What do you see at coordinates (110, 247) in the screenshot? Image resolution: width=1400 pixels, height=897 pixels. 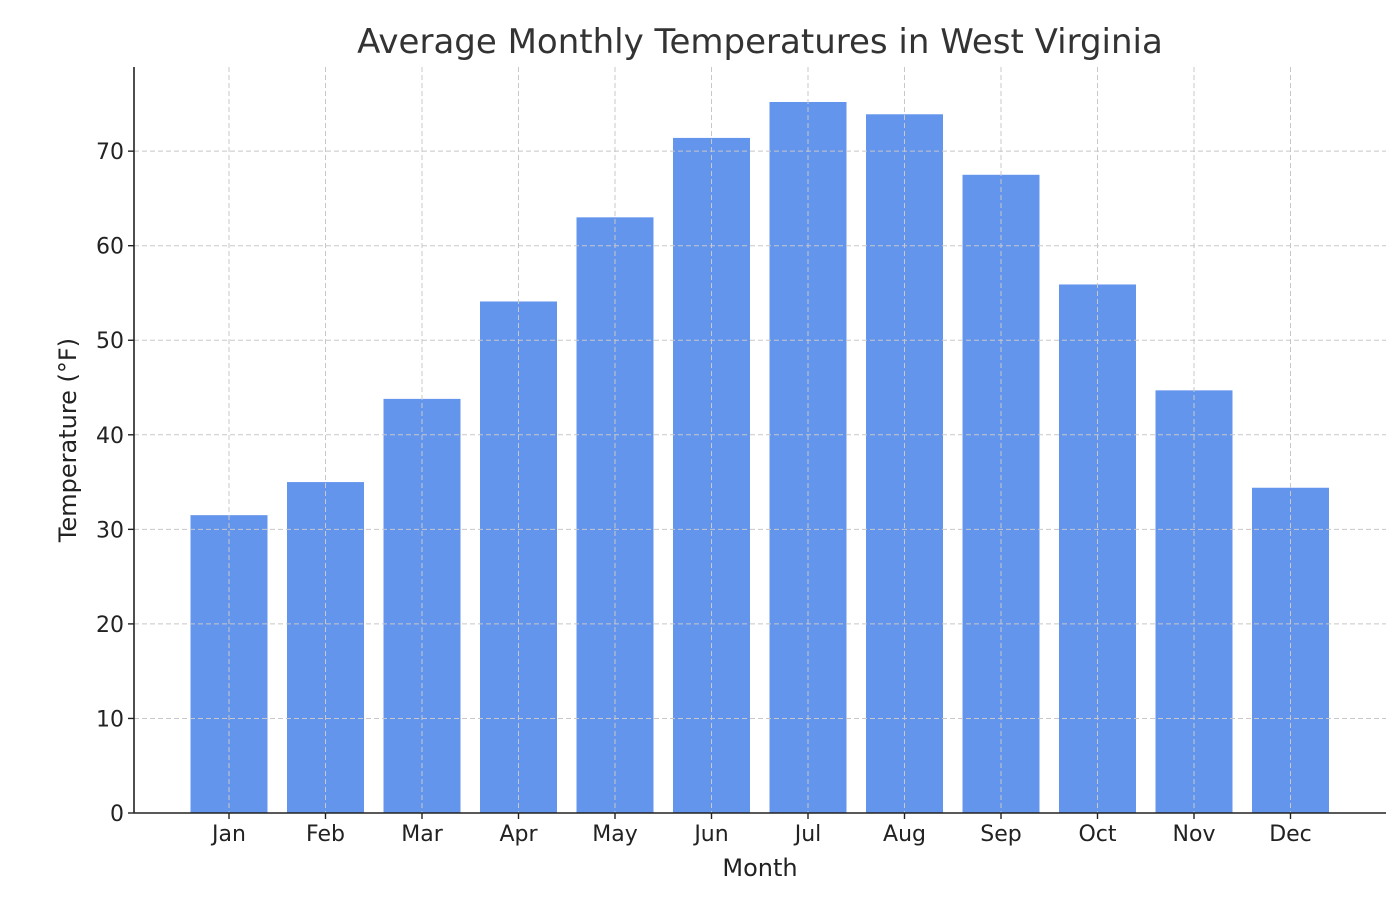 I see `y-tick-label: 60` at bounding box center [110, 247].